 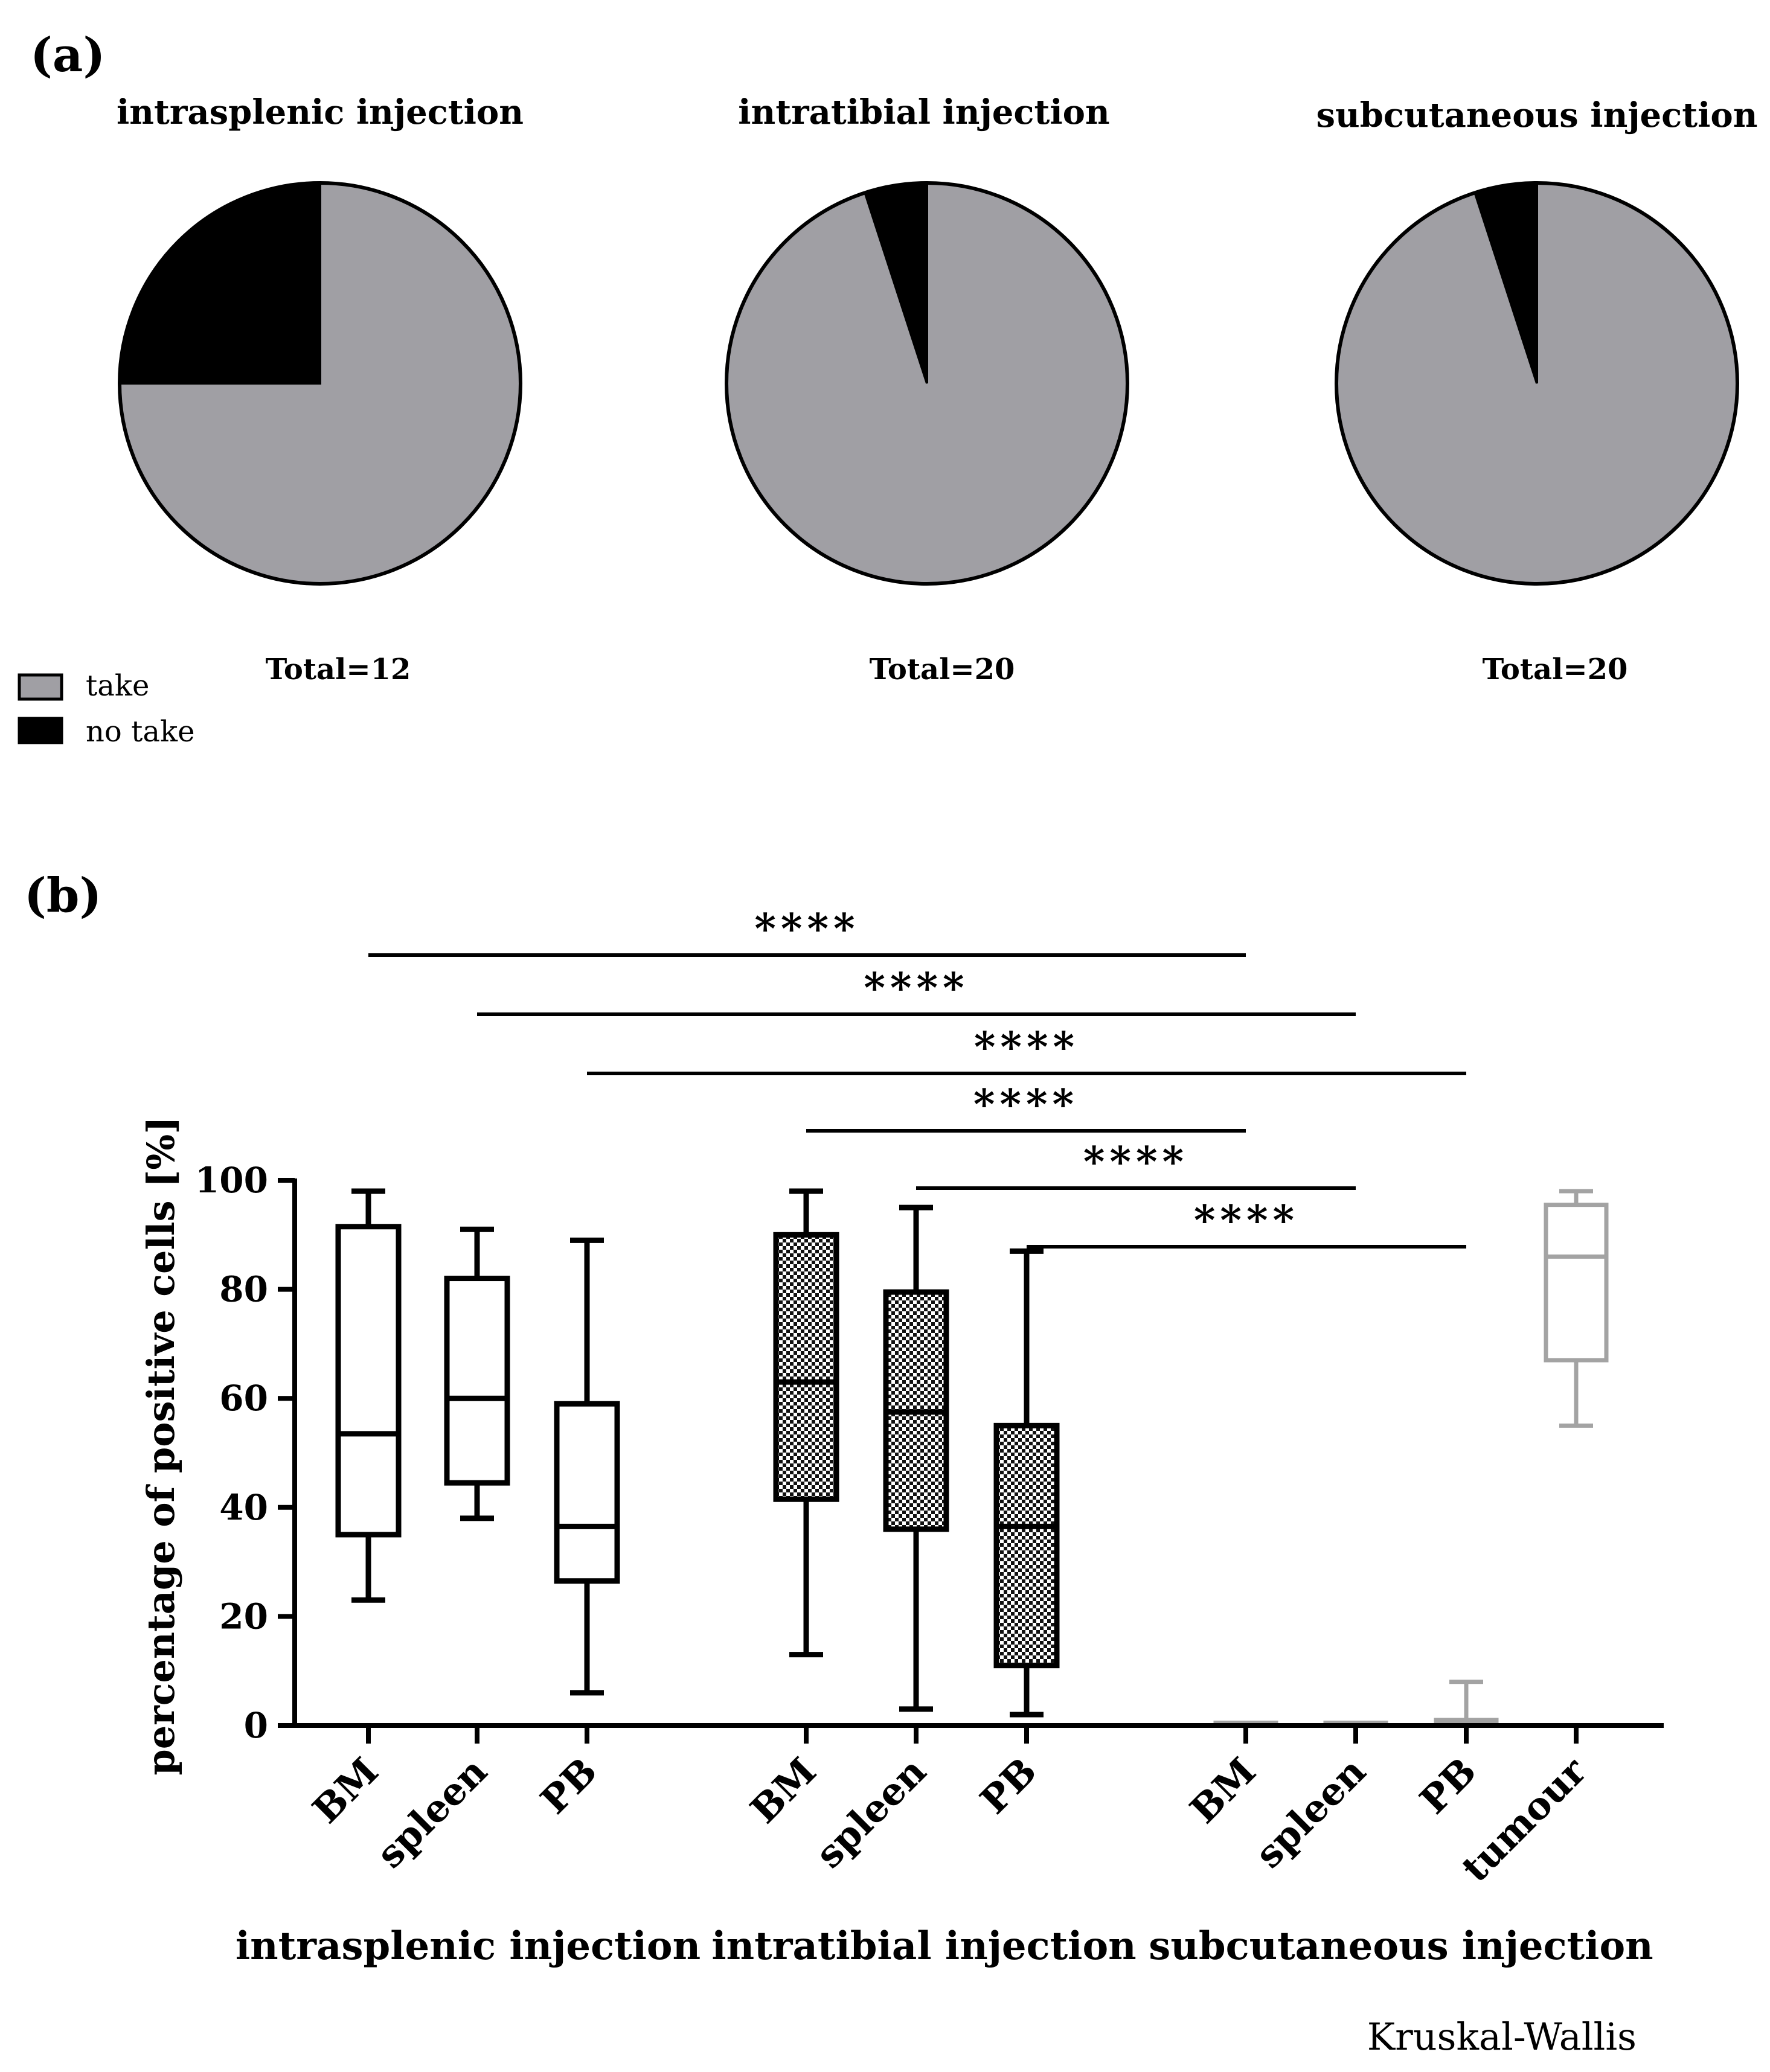 What do you see at coordinates (923, 1946) in the screenshot?
I see `group-label-intratibial: intratibial injection` at bounding box center [923, 1946].